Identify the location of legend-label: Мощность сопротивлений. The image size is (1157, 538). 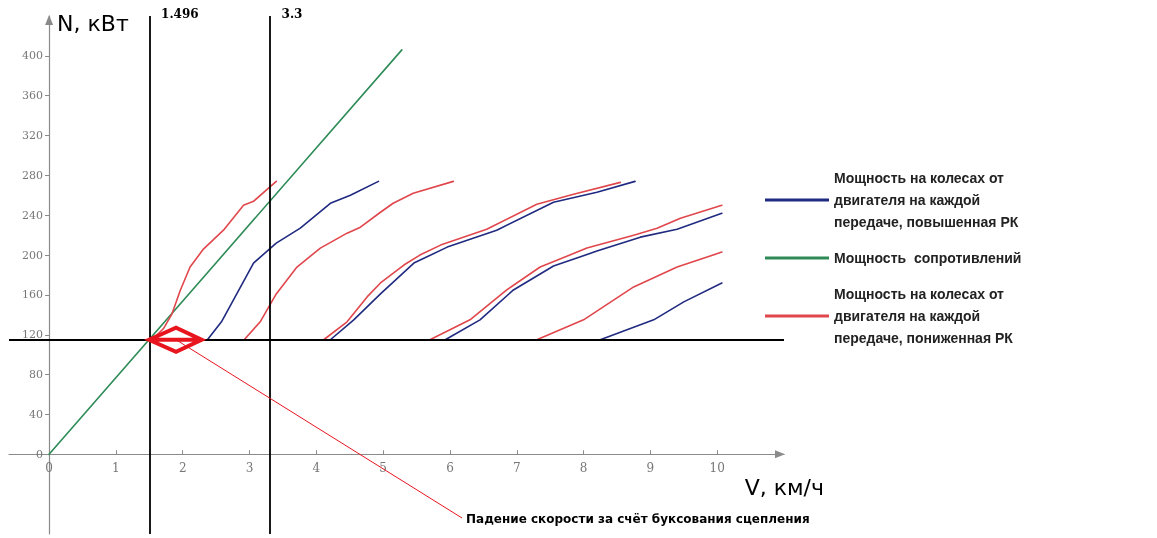
(928, 258).